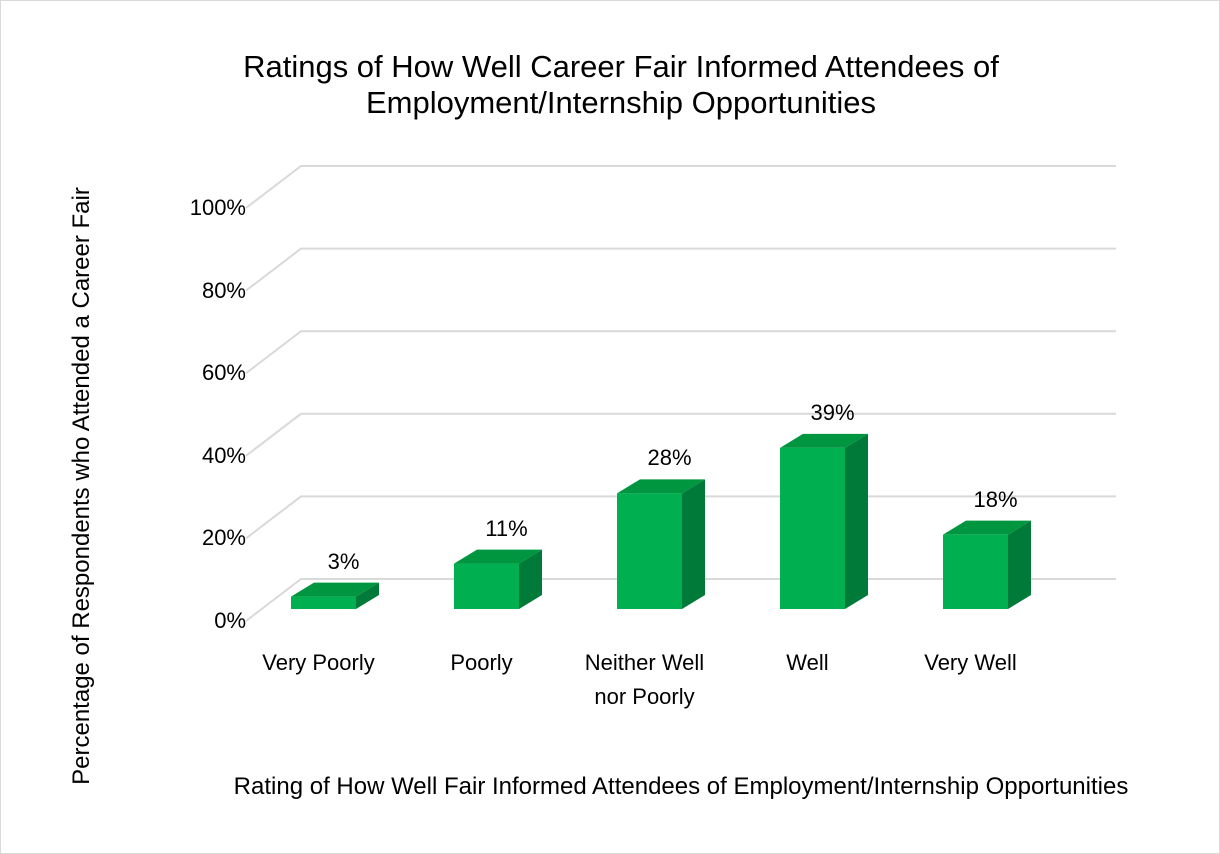 This screenshot has width=1220, height=854. Describe the element at coordinates (807, 662) in the screenshot. I see `x-tick-label: Well` at that location.